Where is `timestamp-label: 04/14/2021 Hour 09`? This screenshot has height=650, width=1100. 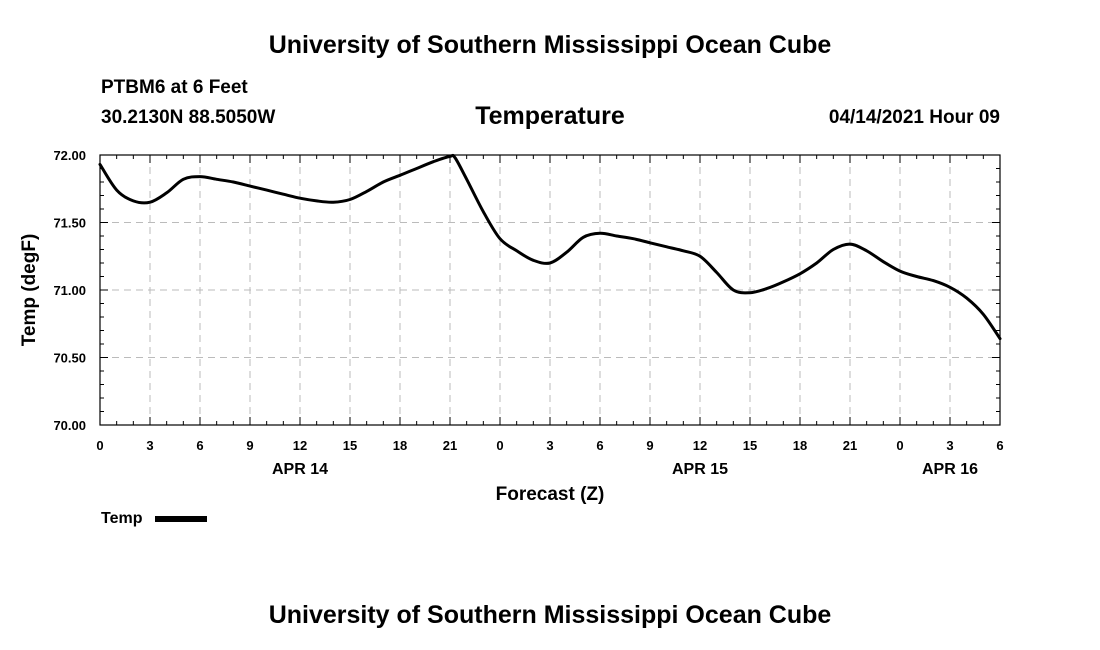
timestamp-label: 04/14/2021 Hour 09 is located at coordinates (914, 117).